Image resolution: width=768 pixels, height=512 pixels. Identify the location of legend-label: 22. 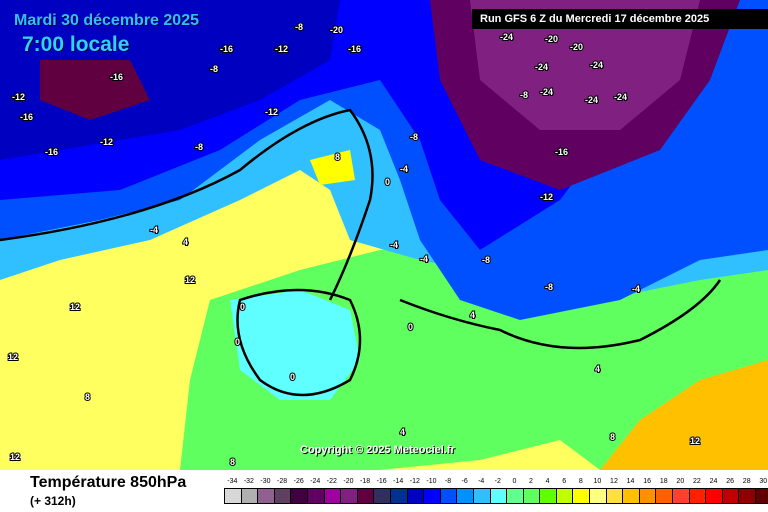
(697, 481).